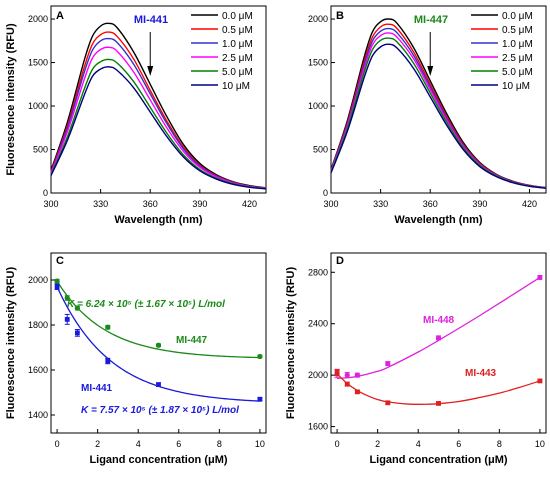 This screenshot has height=477, width=550. I want to click on x-tick-label: 420, so click(249, 204).